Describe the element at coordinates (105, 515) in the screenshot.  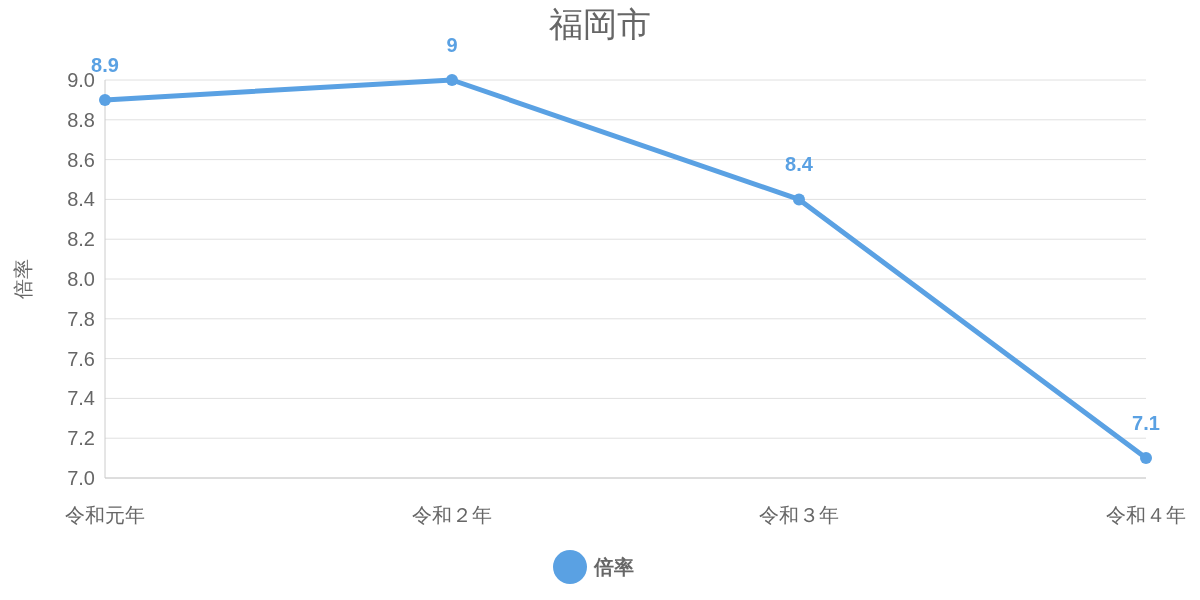
I see `x-tick-label: 令和元年` at that location.